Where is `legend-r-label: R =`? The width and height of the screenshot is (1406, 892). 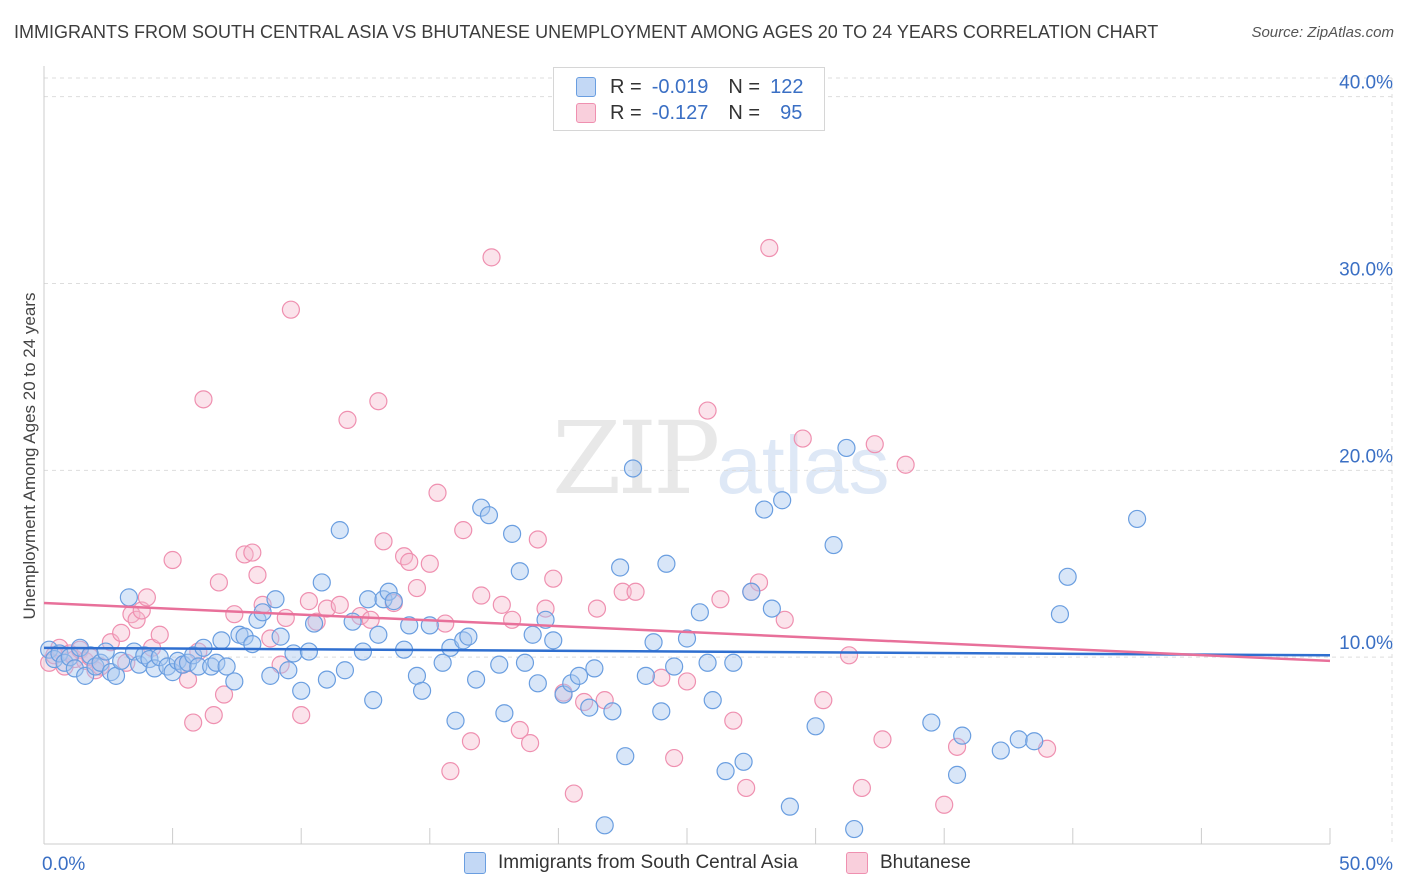 legend-r-label: R = is located at coordinates (626, 112).